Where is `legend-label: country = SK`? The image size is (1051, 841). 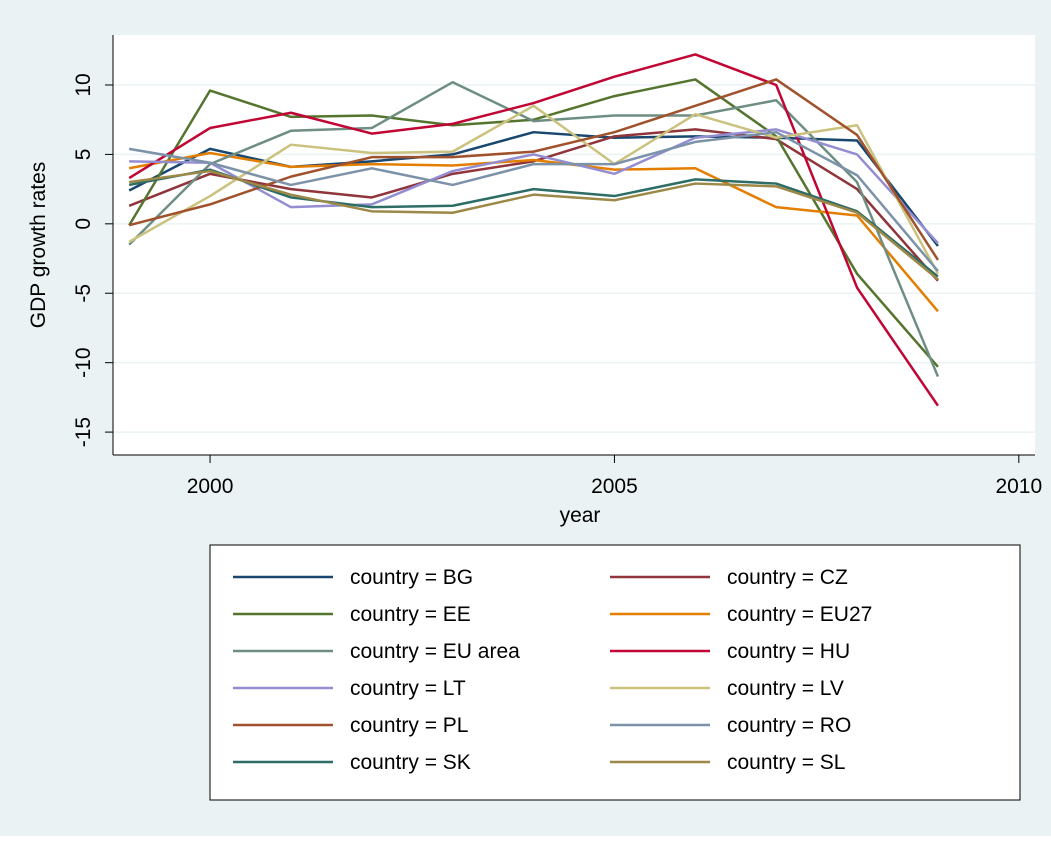
legend-label: country = SK is located at coordinates (410, 762).